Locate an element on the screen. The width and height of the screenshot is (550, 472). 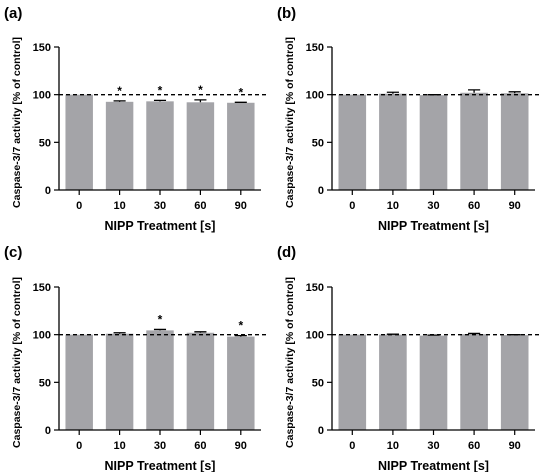
panel-label: (b) is located at coordinates (286, 13).